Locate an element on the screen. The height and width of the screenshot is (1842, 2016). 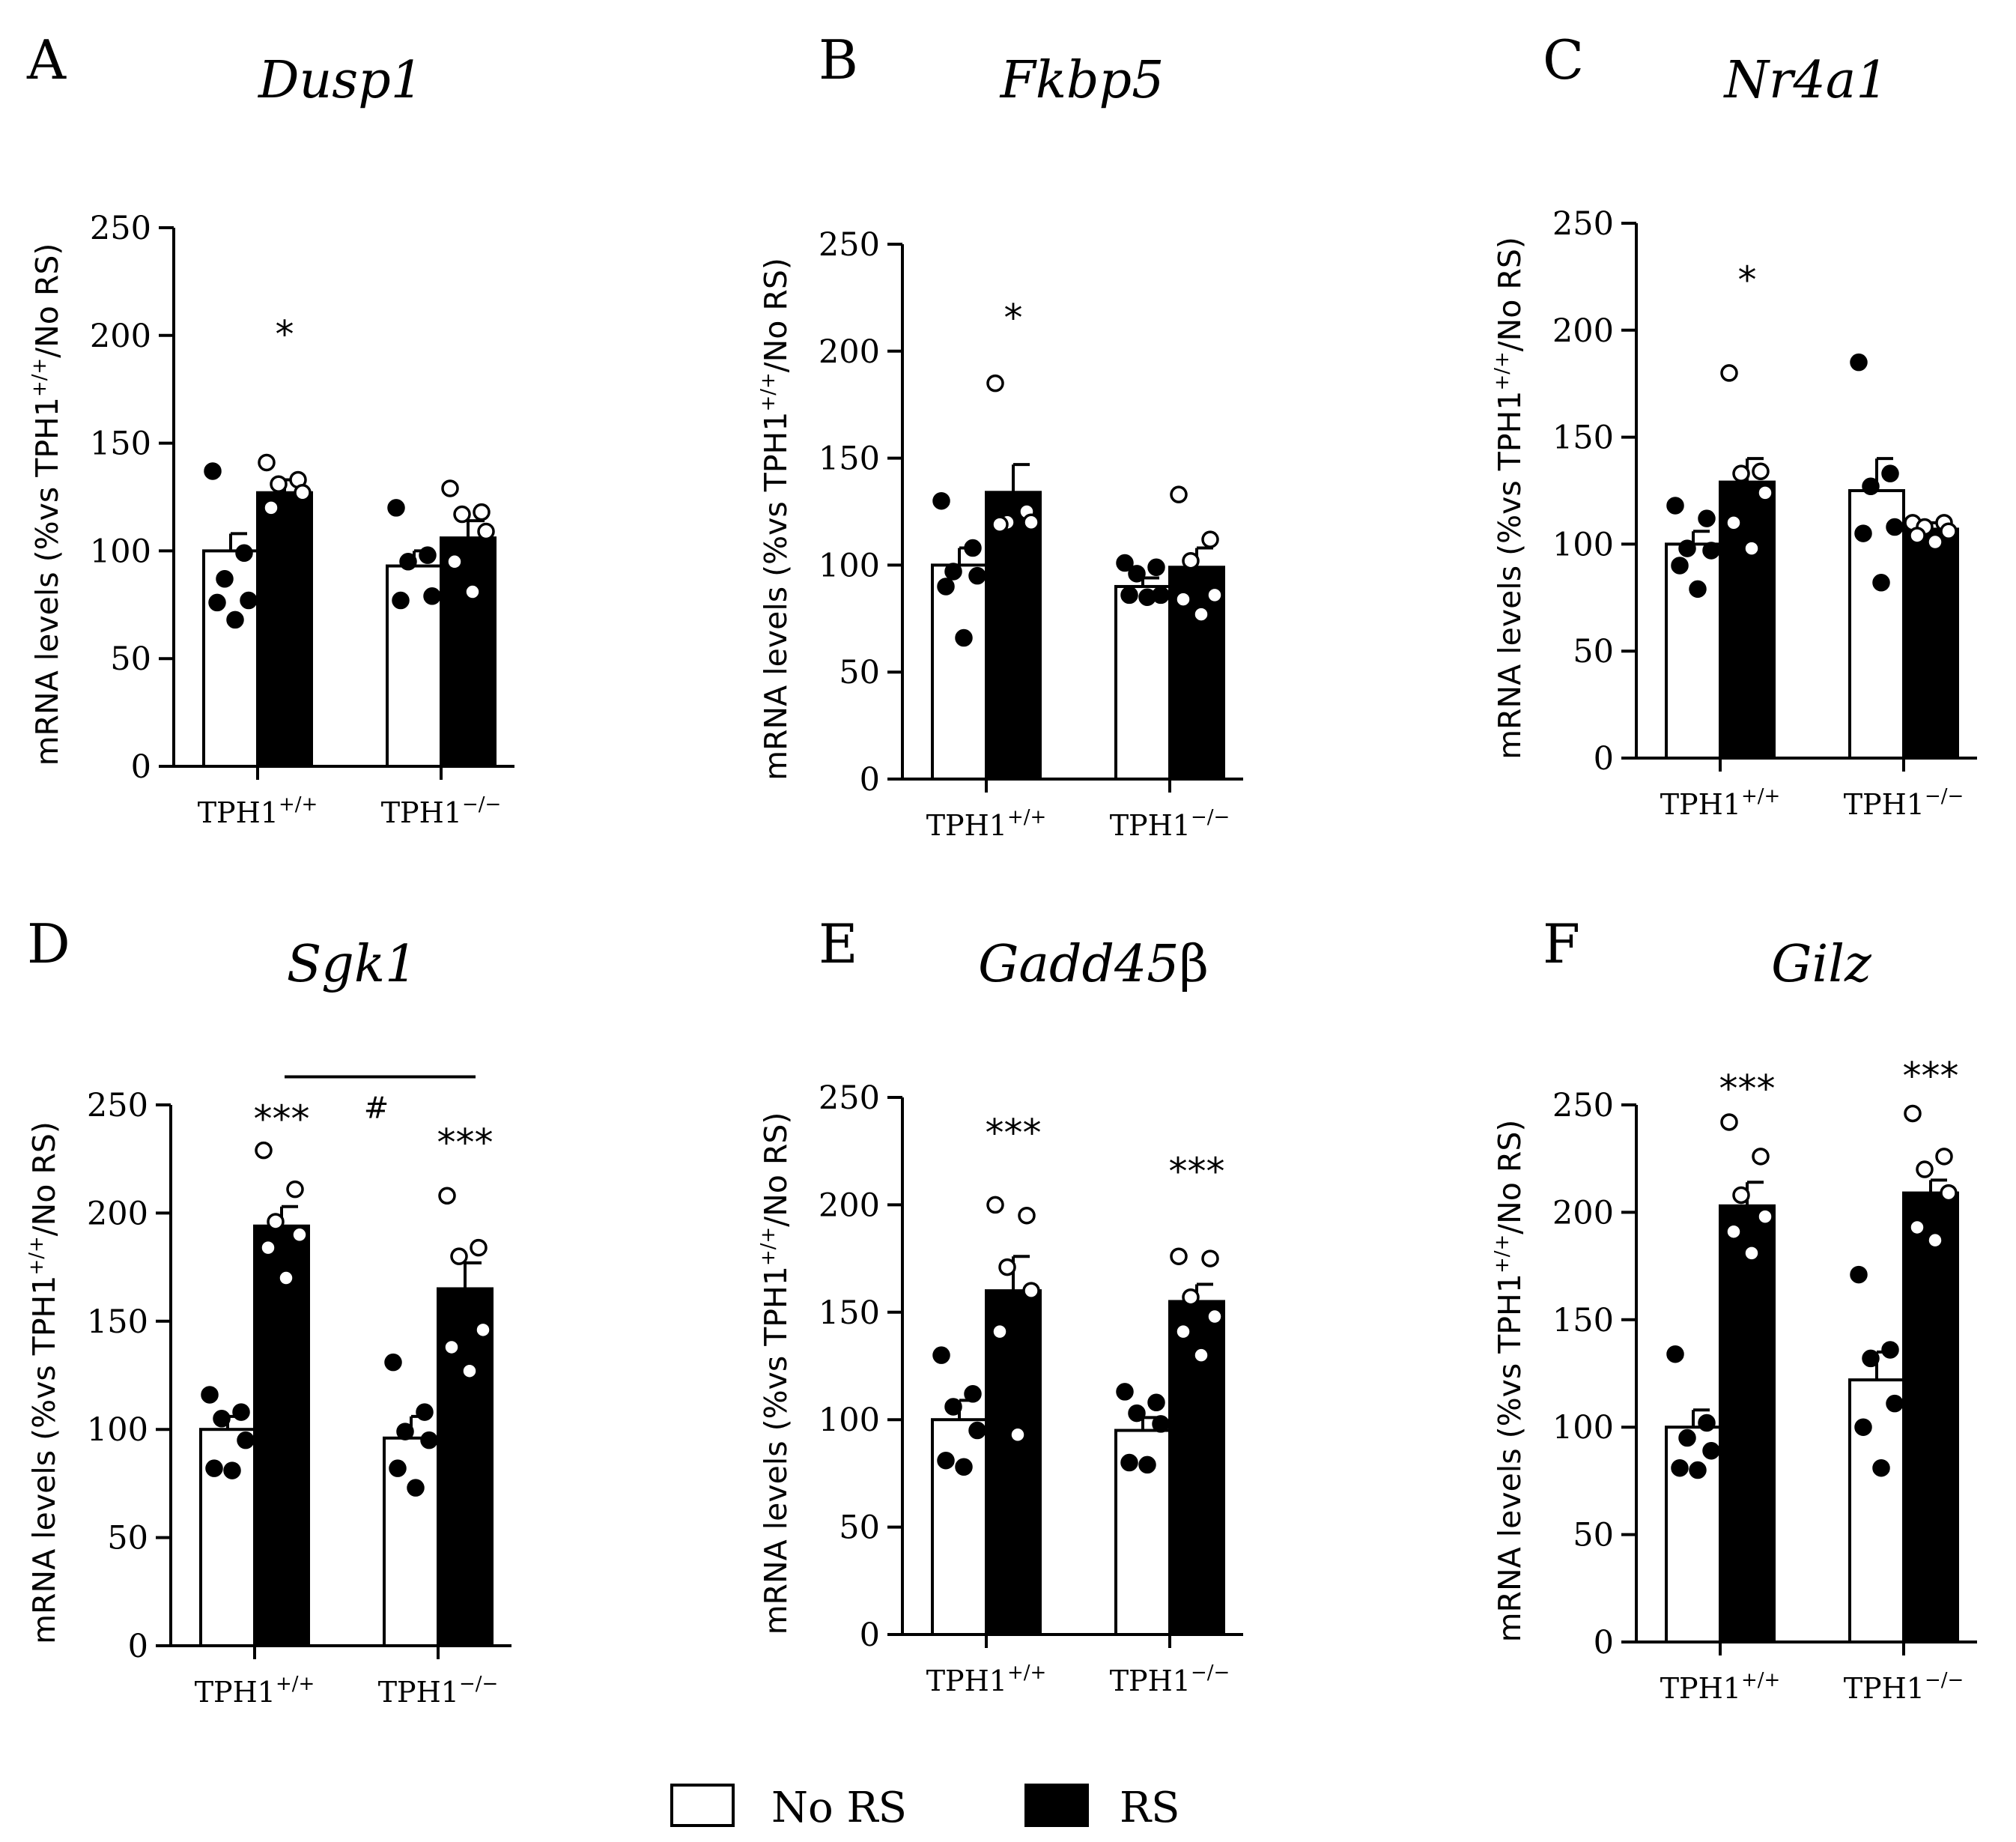
legend-label-rs: RS is located at coordinates (1150, 1808).